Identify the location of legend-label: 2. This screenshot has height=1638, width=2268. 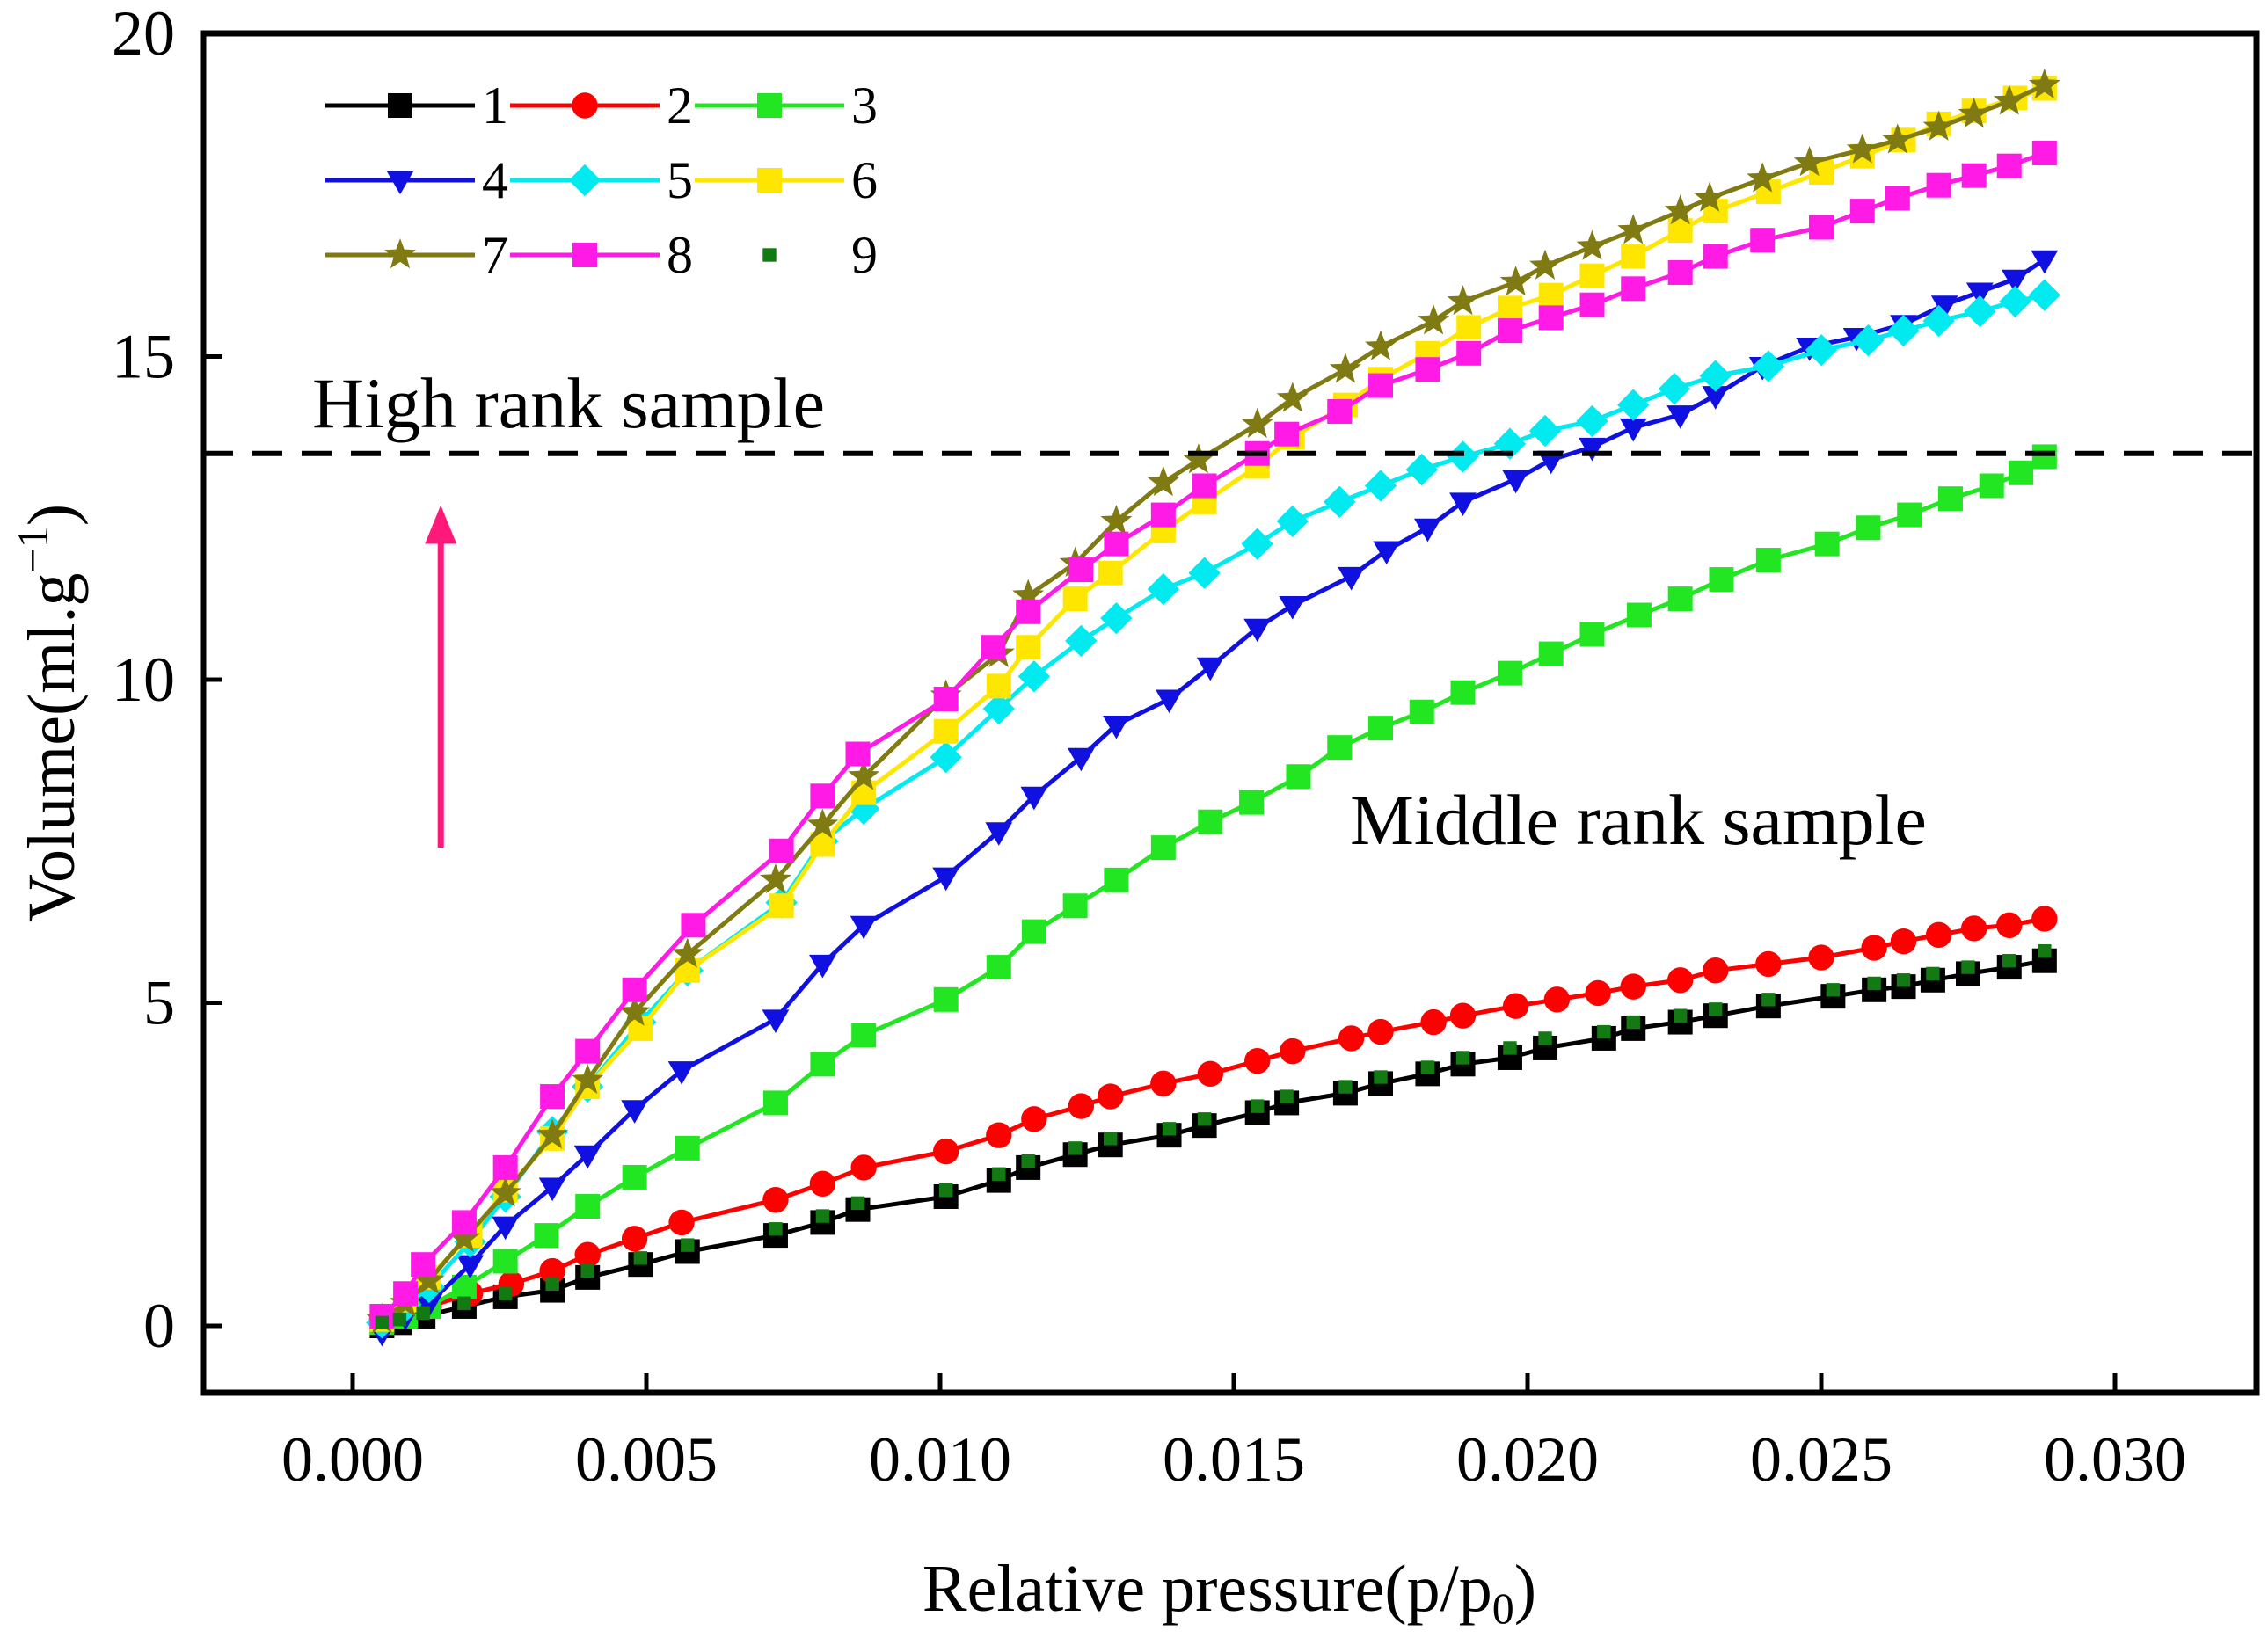
(680, 105).